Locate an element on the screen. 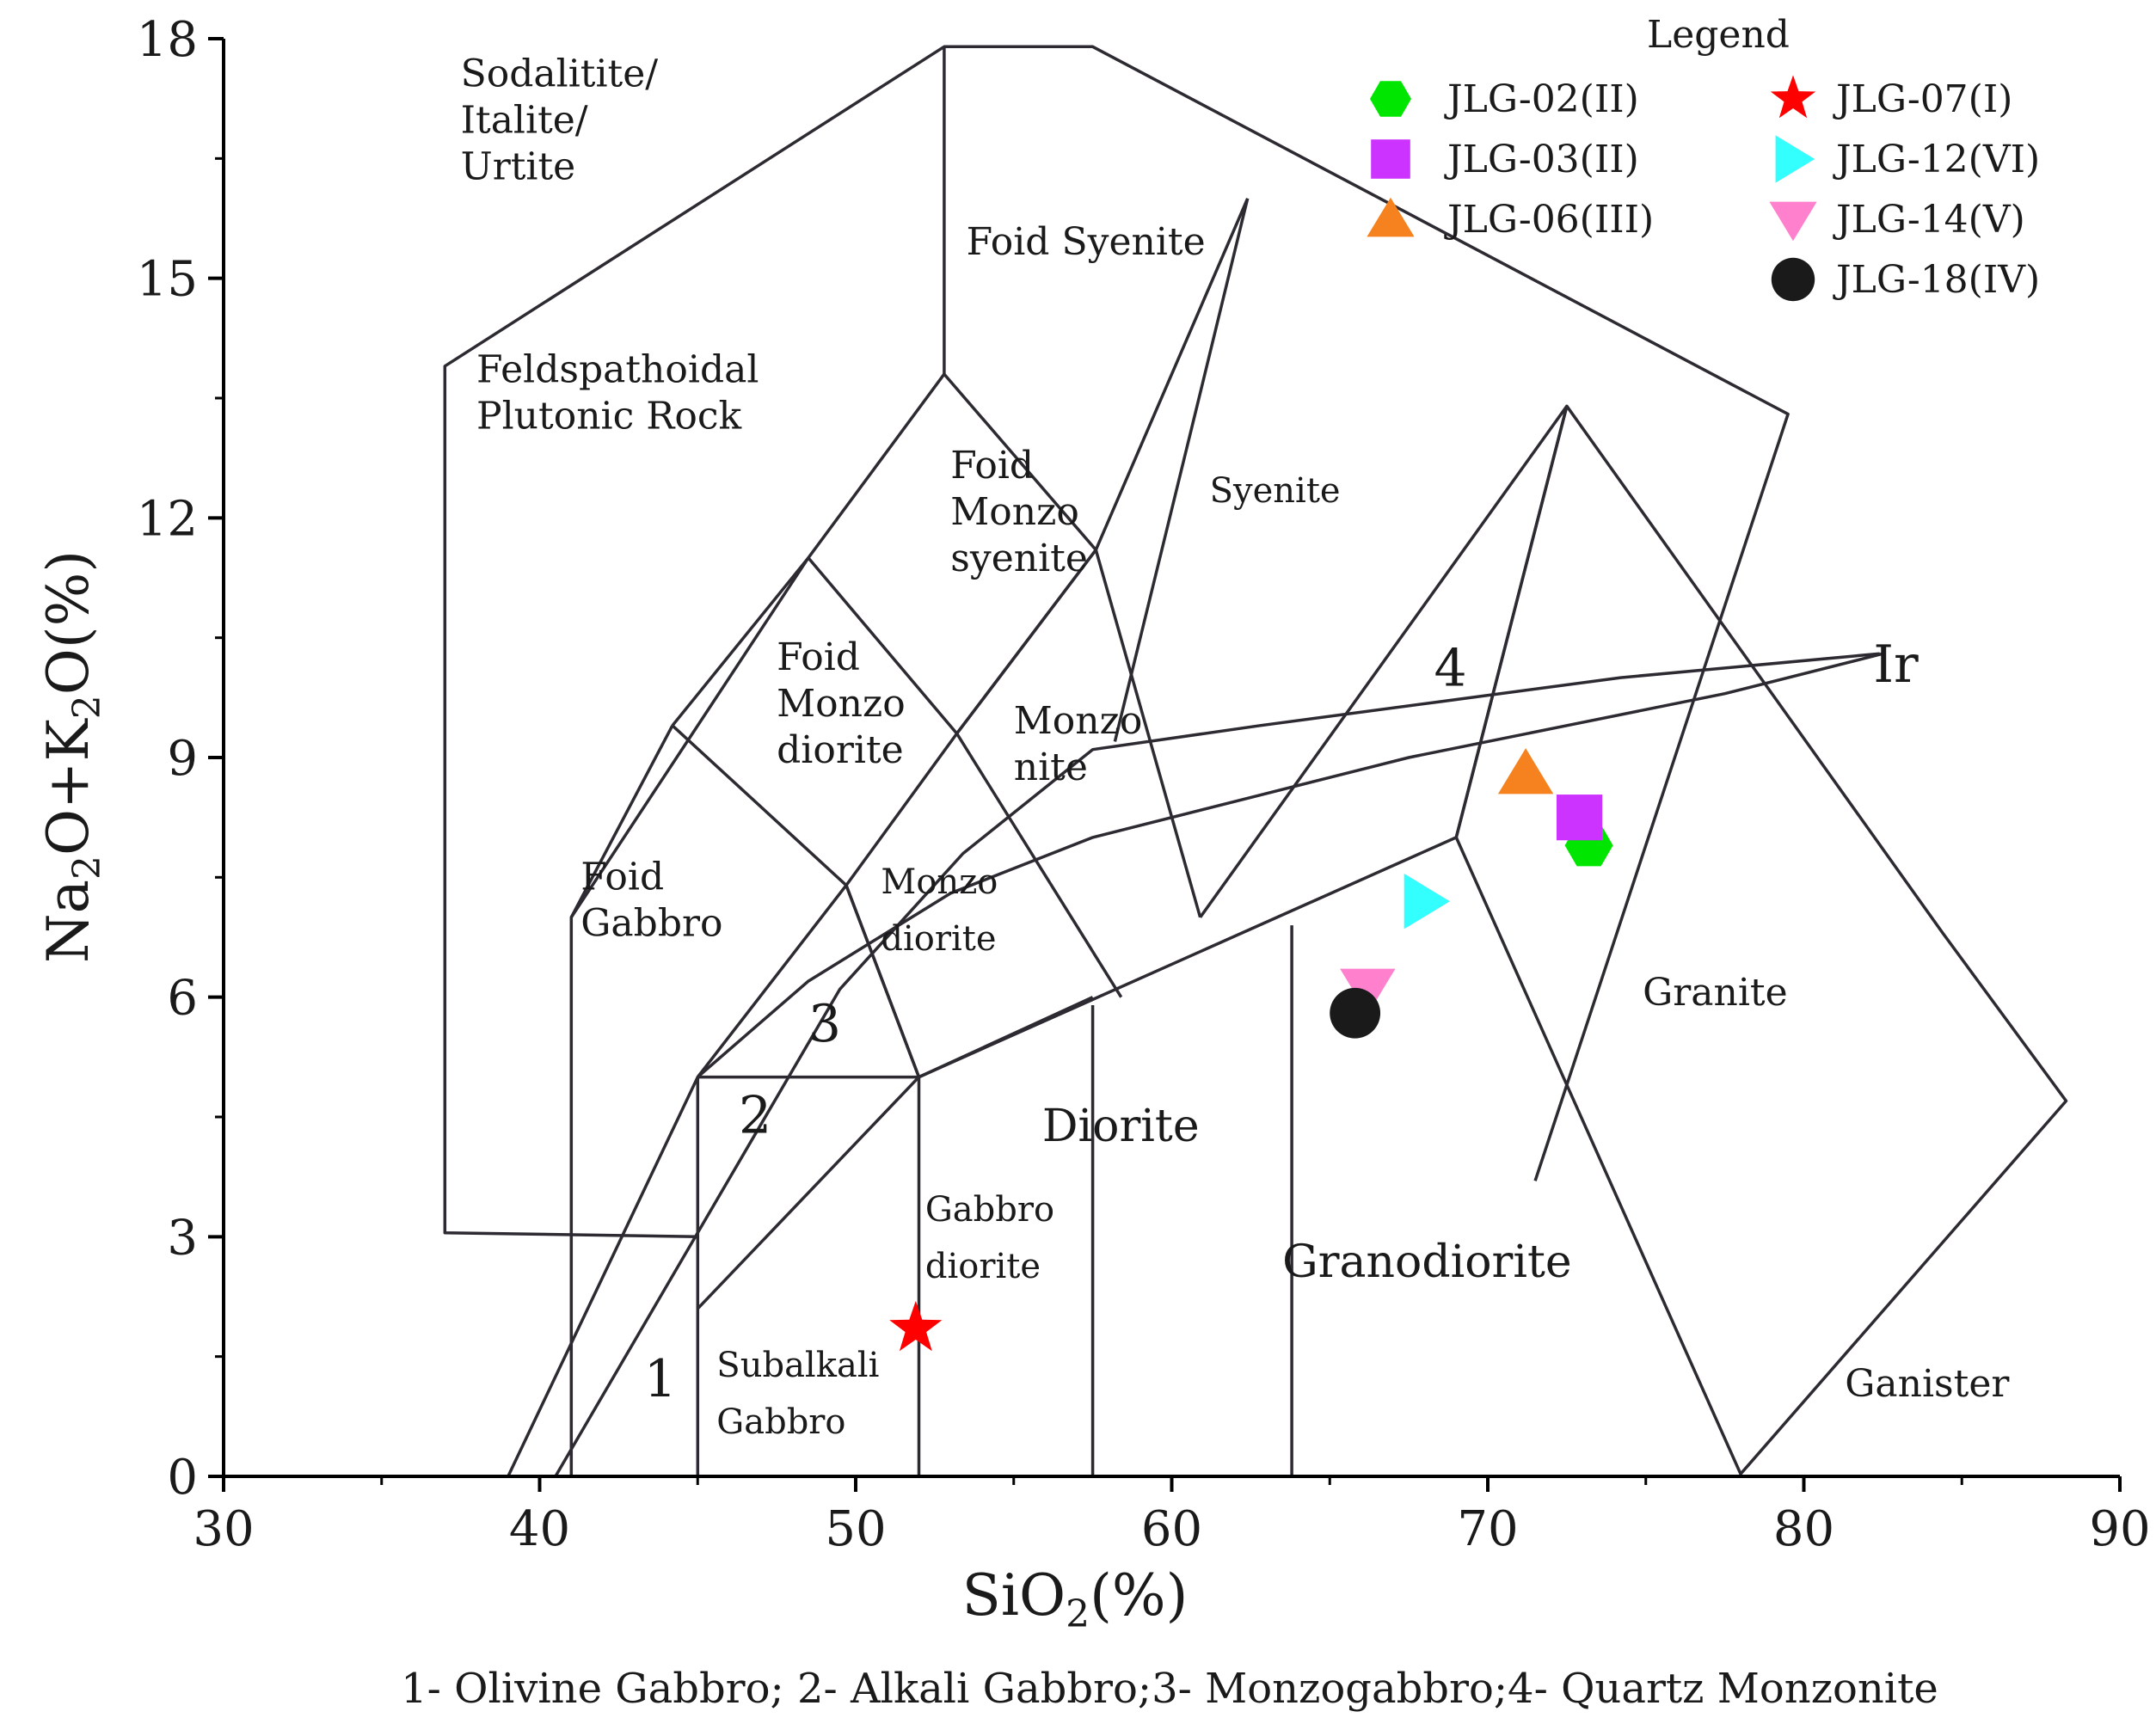  field-label-line: 1 is located at coordinates (660, 1379).